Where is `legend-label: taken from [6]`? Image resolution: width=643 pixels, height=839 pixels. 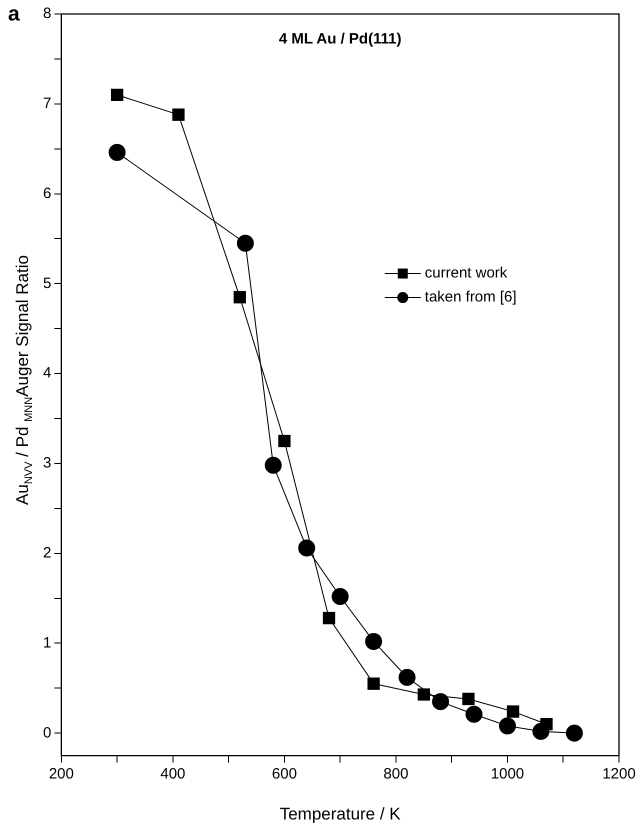
legend-label: taken from [6] is located at coordinates (470, 297).